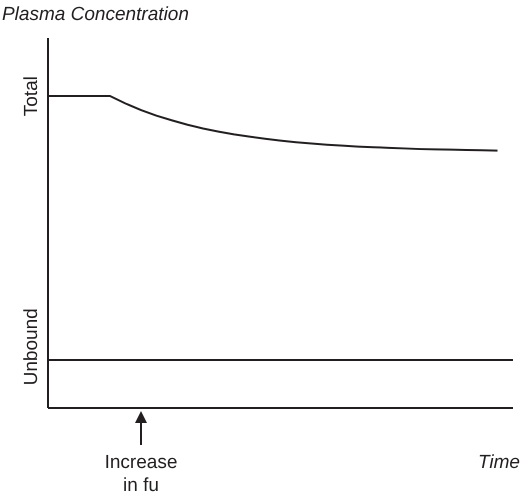 Image resolution: width=522 pixels, height=503 pixels. I want to click on text: Increase in fu, so click(141, 474).